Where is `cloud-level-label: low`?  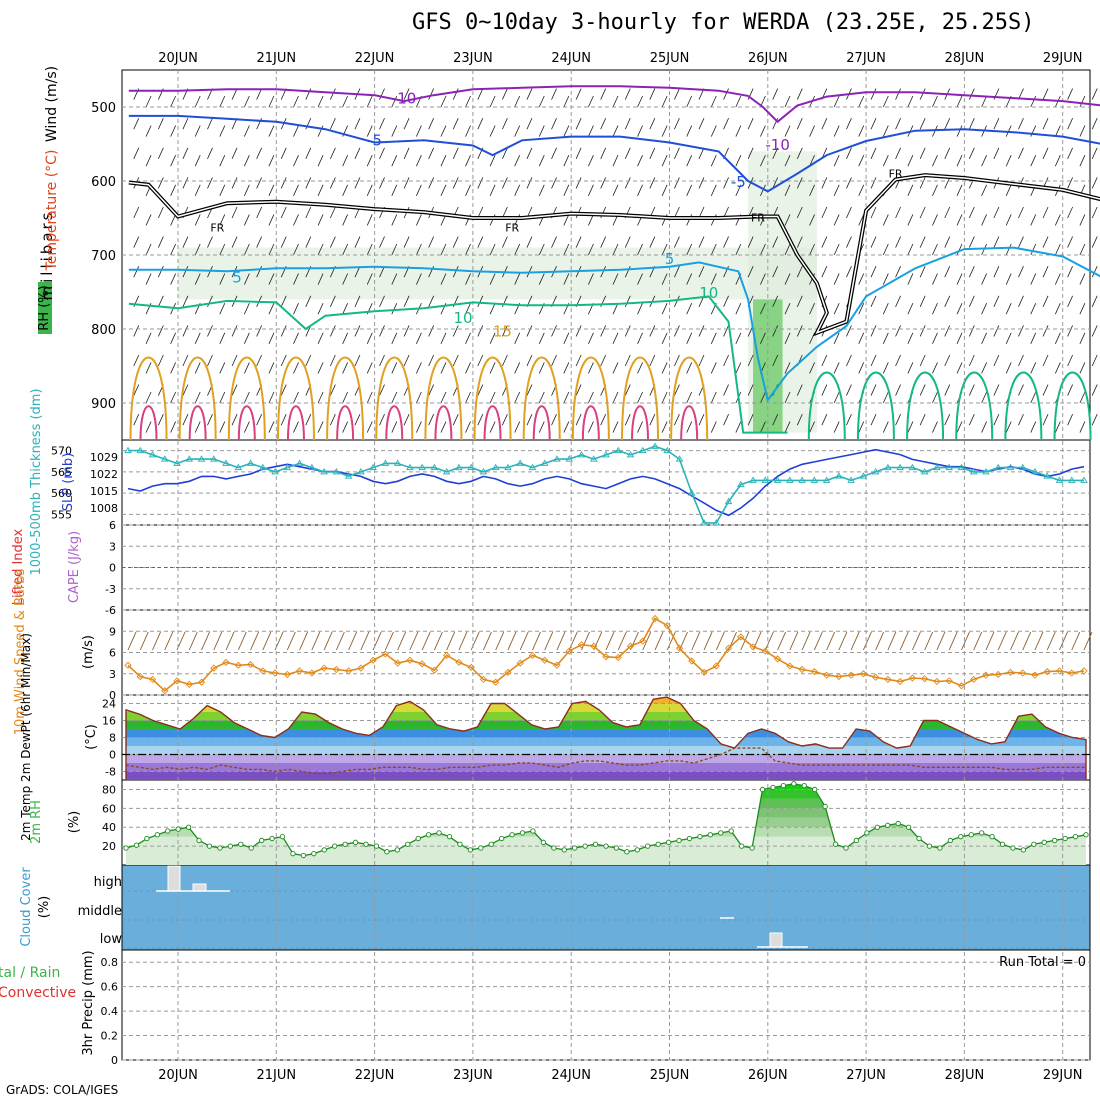 cloud-level-label: low is located at coordinates (111, 939).